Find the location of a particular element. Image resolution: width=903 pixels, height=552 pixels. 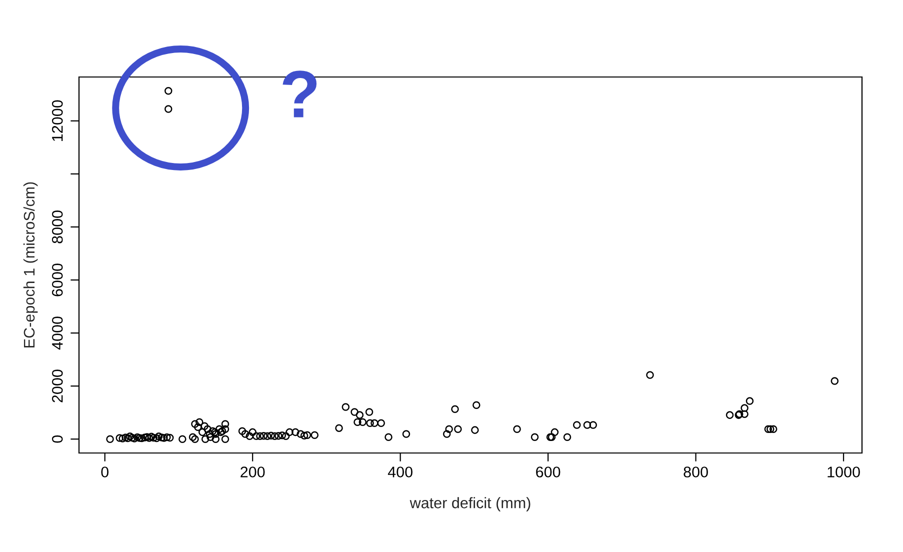

x-axis-title: water deficit (mm) is located at coordinates (470, 504).